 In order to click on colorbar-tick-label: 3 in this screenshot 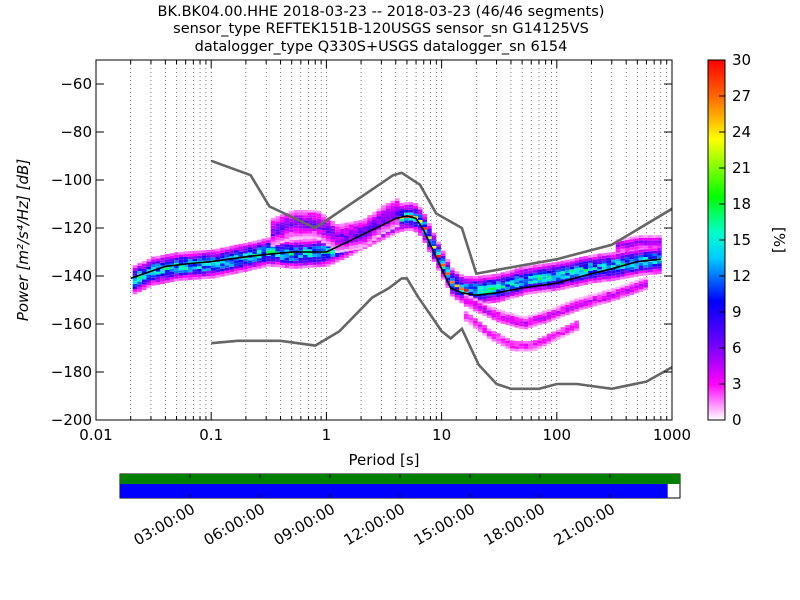, I will do `click(737, 384)`.